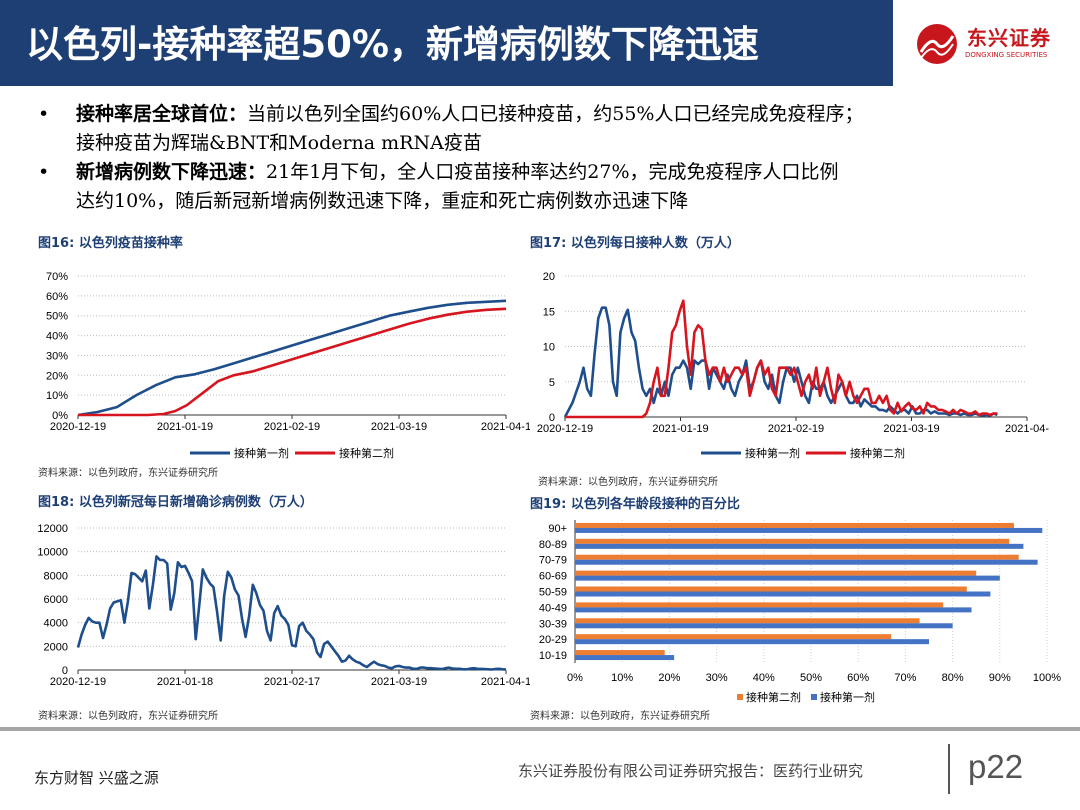  What do you see at coordinates (858, 678) in the screenshot?
I see `x-tick-label: 60%` at bounding box center [858, 678].